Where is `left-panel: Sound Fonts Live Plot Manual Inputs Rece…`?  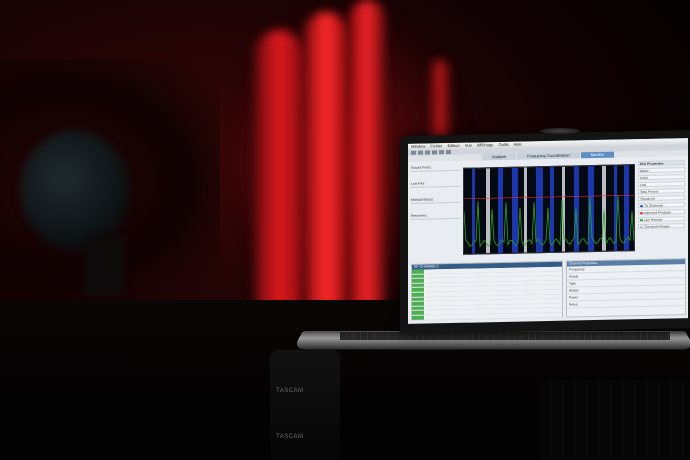
left-panel: Sound Fonts Live Plot Manual Inputs Rece… is located at coordinates (436, 215).